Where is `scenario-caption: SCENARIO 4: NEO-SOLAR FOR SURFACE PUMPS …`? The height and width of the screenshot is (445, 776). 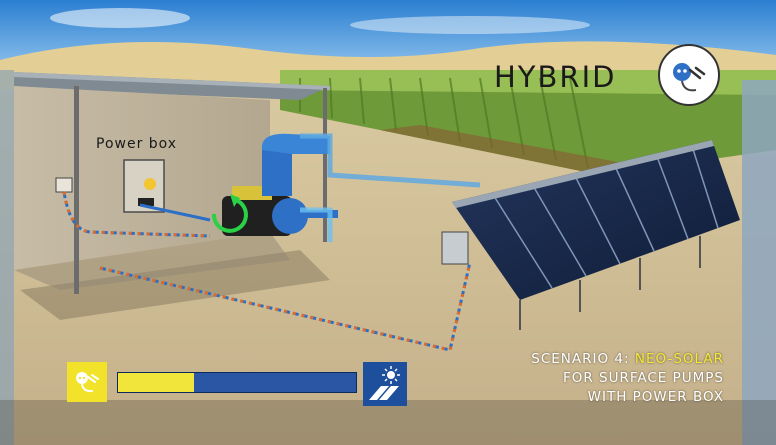 scenario-caption: SCENARIO 4: NEO-SOLAR FOR SURFACE PUMPS … is located at coordinates (627, 378).